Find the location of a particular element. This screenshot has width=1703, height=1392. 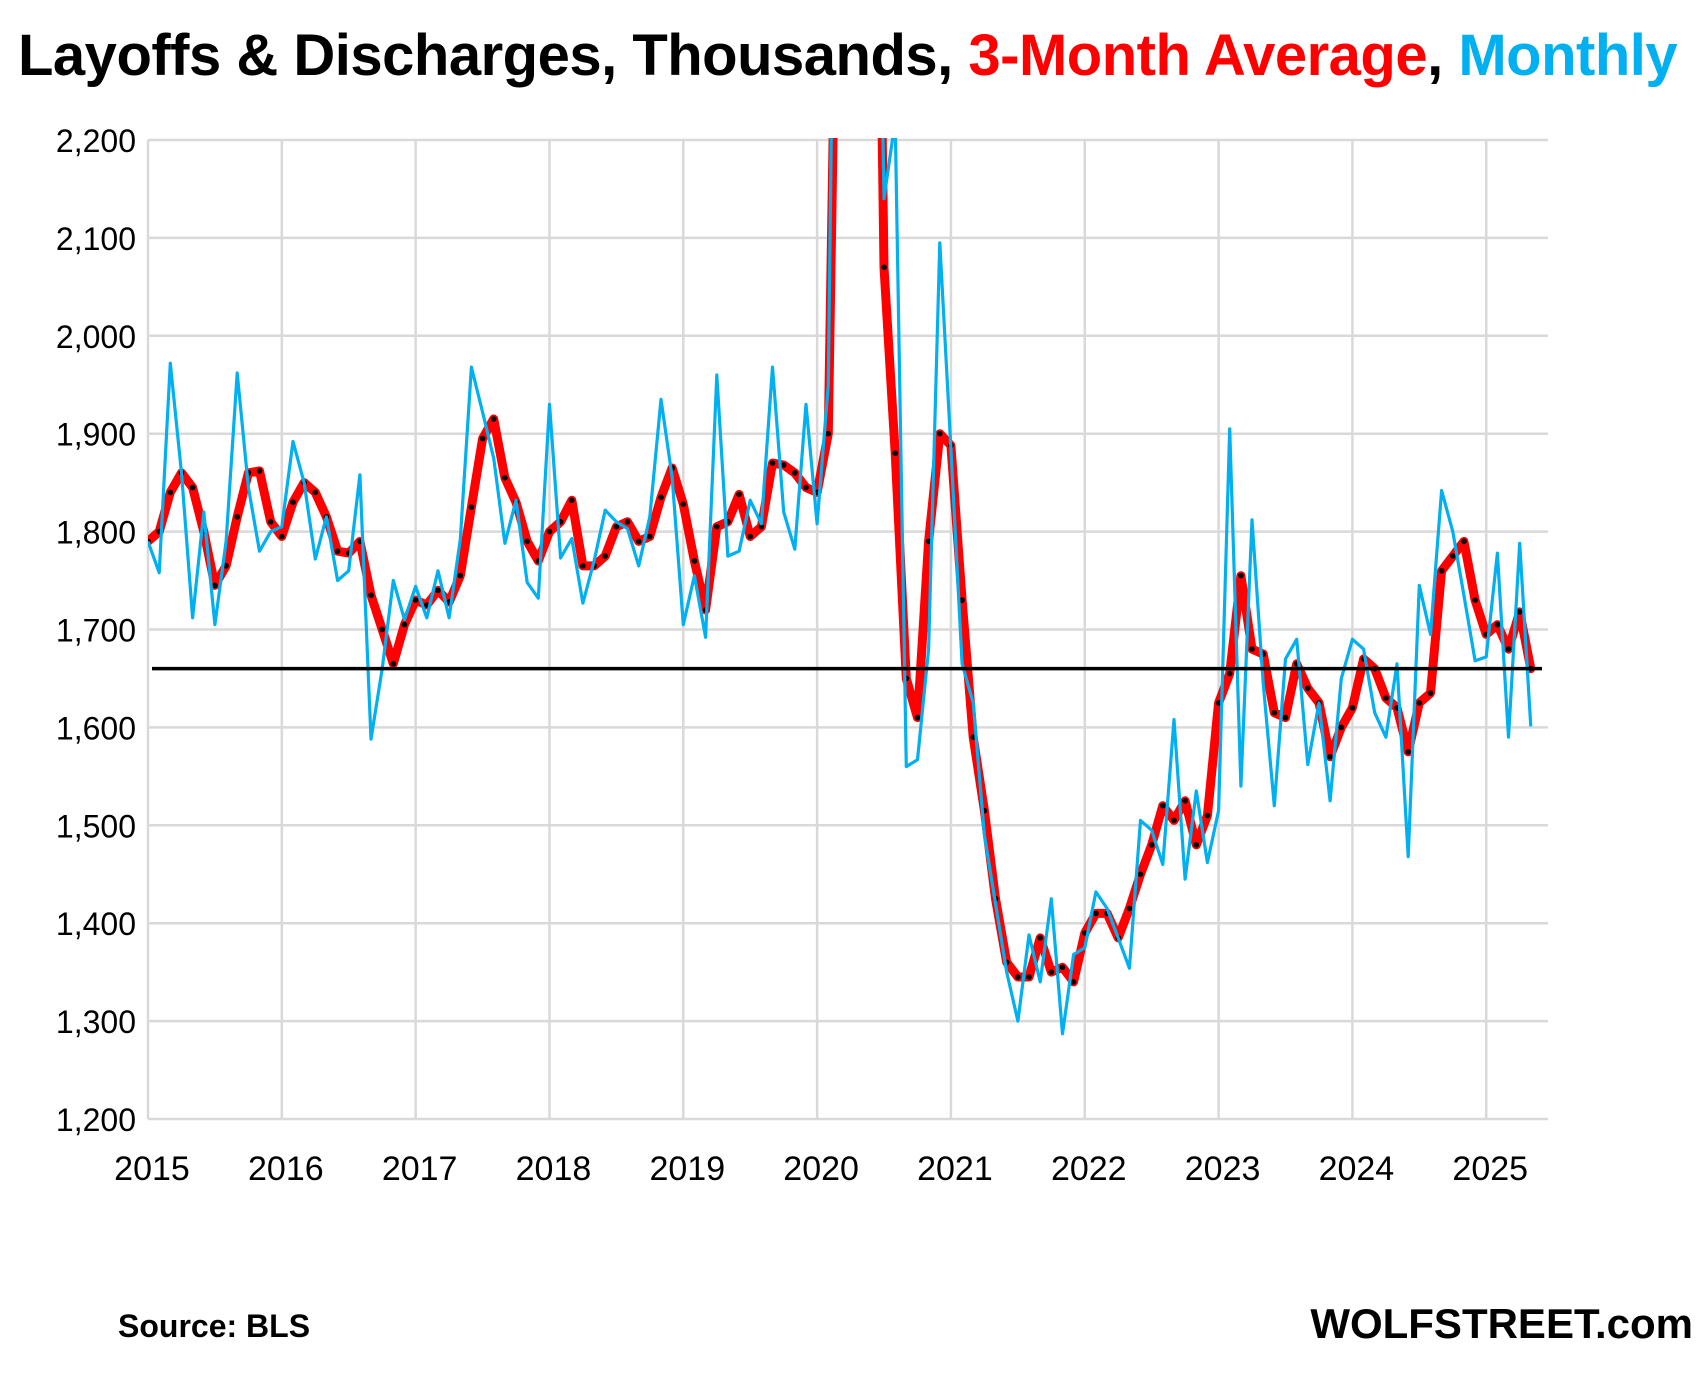

x-tick-label: 2024 is located at coordinates (1357, 1169).